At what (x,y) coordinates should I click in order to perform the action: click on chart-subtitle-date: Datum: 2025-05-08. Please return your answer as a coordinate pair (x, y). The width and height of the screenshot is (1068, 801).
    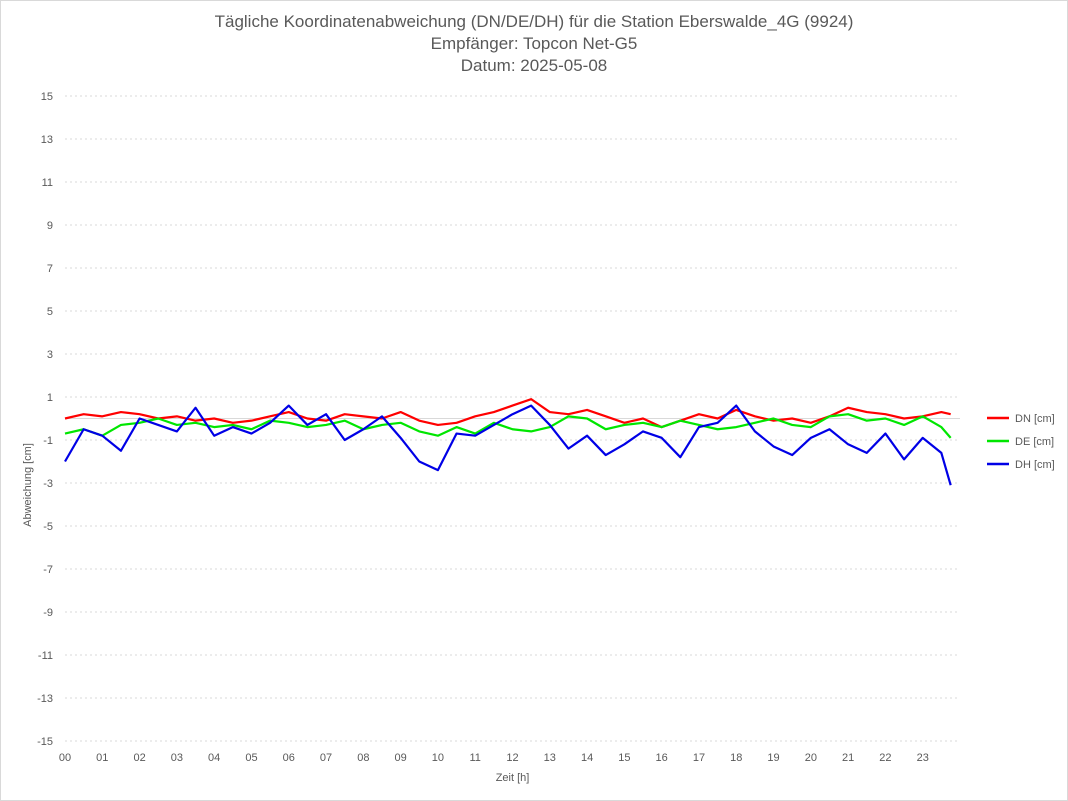
    Looking at the image, I should click on (534, 65).